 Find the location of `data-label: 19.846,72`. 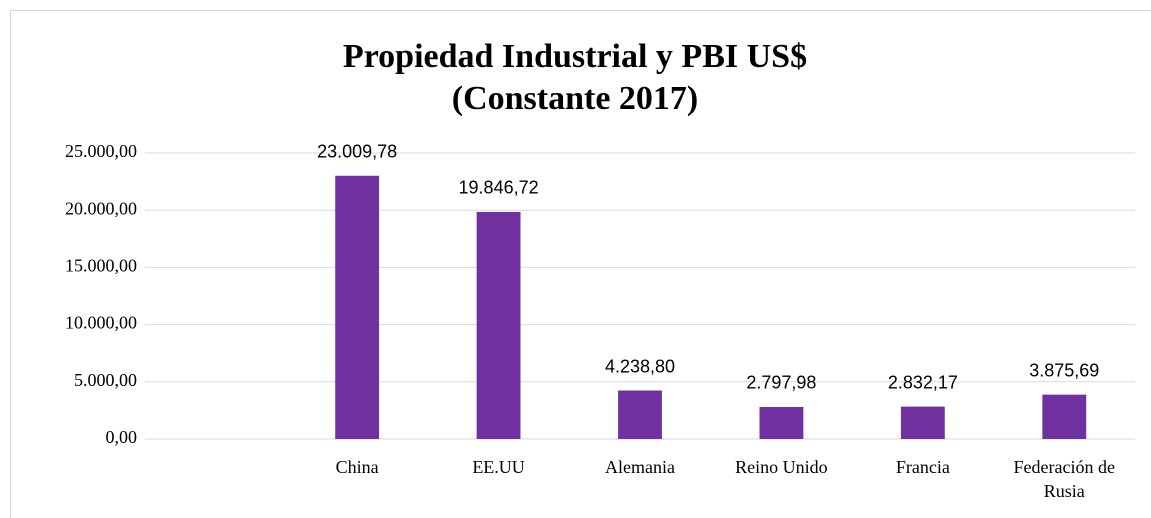

data-label: 19.846,72 is located at coordinates (499, 188).